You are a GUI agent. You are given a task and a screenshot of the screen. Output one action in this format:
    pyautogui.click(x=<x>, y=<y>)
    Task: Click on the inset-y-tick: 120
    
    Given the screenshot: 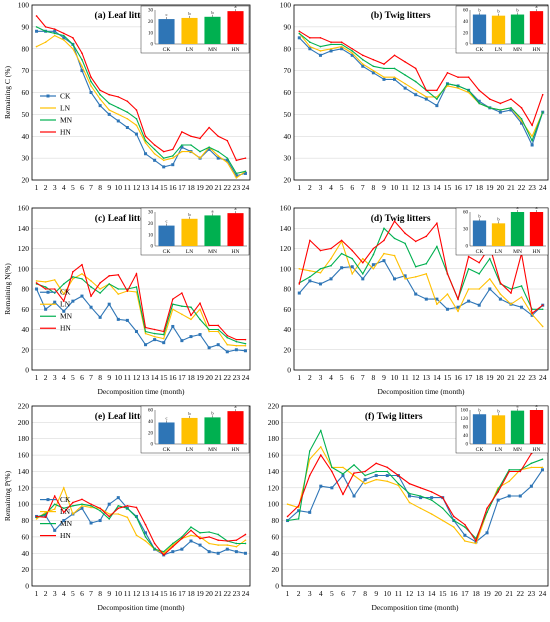 What is the action you would take?
    pyautogui.click(x=465, y=419)
    